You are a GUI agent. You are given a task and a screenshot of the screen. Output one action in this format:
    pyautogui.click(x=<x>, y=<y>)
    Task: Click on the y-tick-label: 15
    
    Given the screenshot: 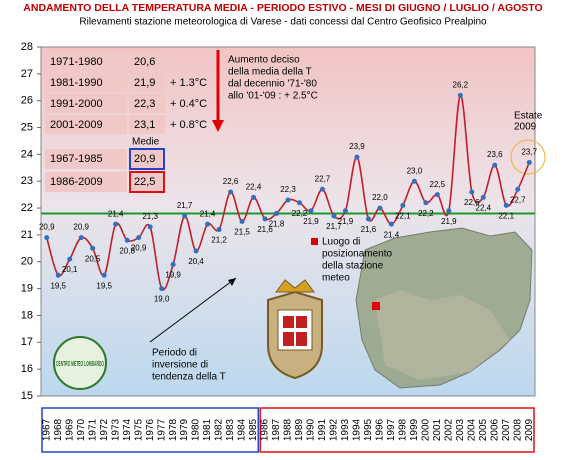 What is the action you would take?
    pyautogui.click(x=27, y=396)
    